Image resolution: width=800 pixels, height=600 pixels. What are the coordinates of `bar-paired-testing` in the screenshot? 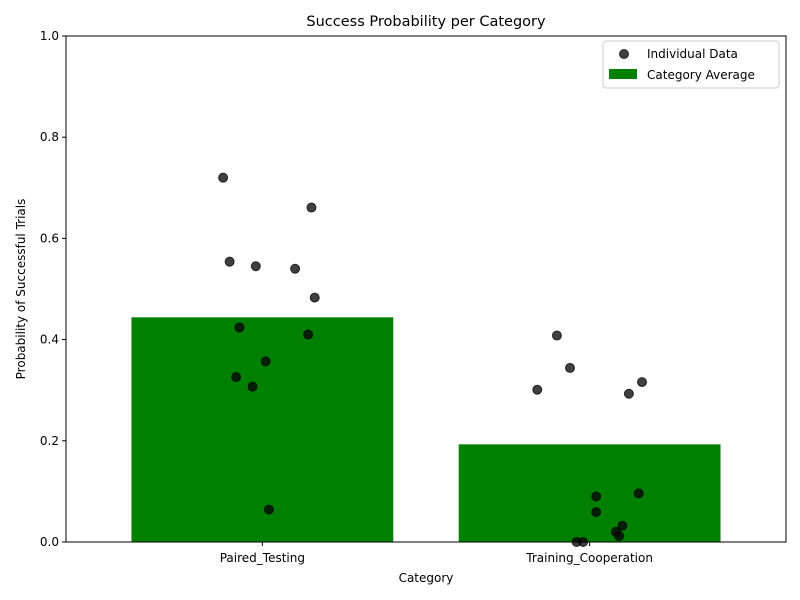 It's located at (262, 429).